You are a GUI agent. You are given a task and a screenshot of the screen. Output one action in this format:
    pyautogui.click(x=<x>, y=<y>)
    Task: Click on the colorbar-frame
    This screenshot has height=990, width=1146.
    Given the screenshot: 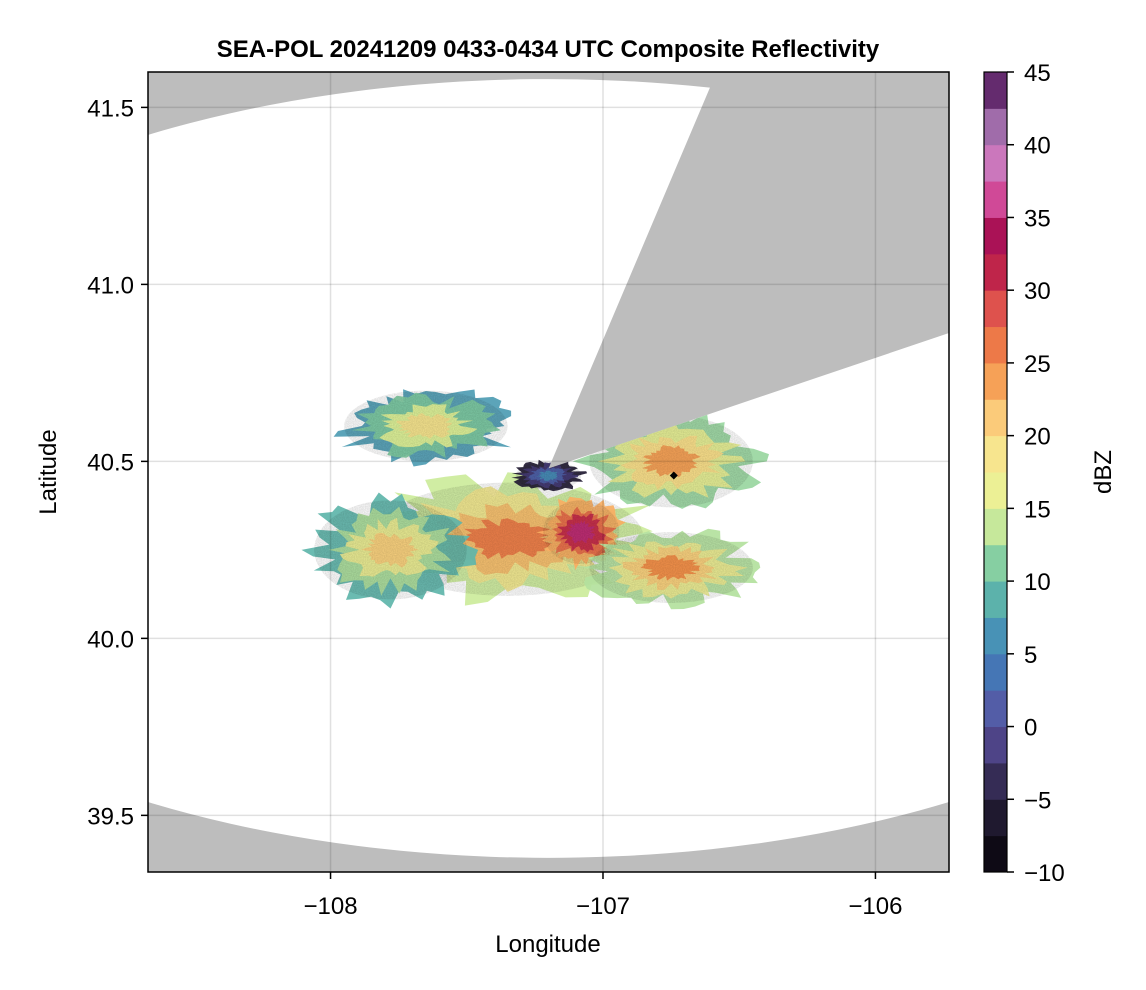 What is the action you would take?
    pyautogui.click(x=995, y=472)
    